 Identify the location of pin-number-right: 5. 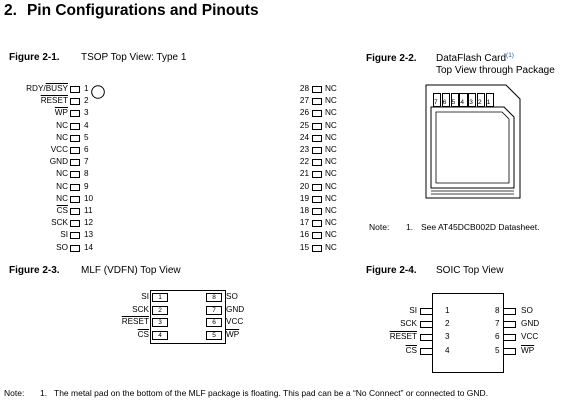
(497, 350).